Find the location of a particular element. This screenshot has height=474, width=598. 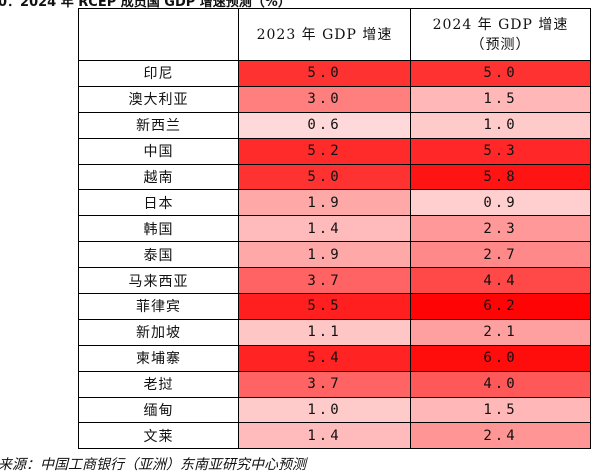

header-row: 2023 年 GDP 增速 2024 年 GDP 增速 （预测） is located at coordinates (334, 34).